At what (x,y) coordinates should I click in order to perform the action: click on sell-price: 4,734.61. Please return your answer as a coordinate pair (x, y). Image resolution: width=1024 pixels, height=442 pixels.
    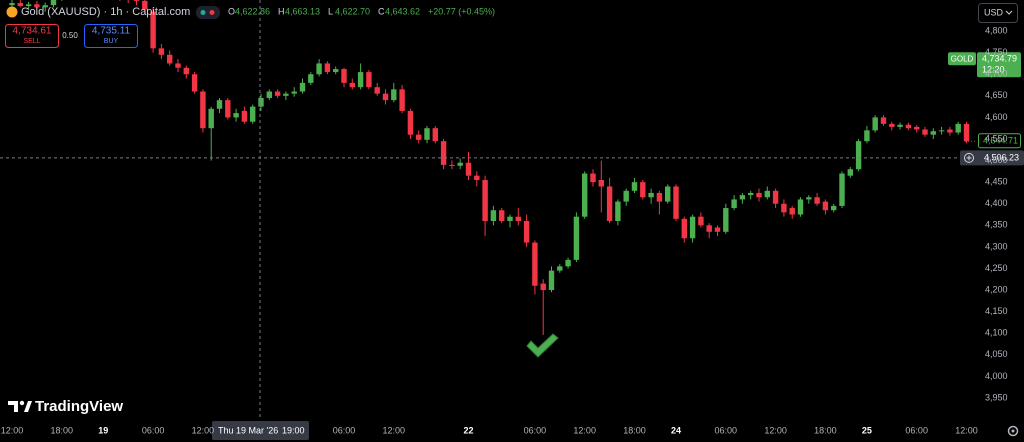
    Looking at the image, I should click on (32, 31).